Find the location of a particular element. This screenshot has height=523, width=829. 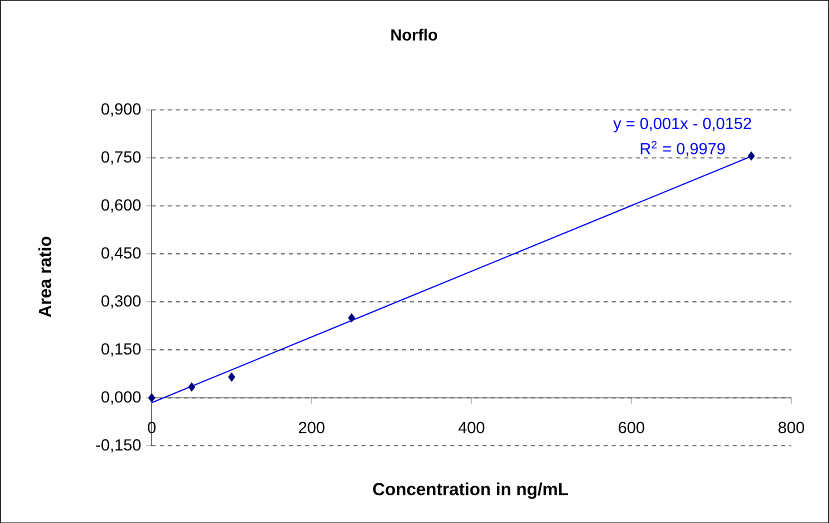

y-tick-label: 0,600 is located at coordinates (121, 205).